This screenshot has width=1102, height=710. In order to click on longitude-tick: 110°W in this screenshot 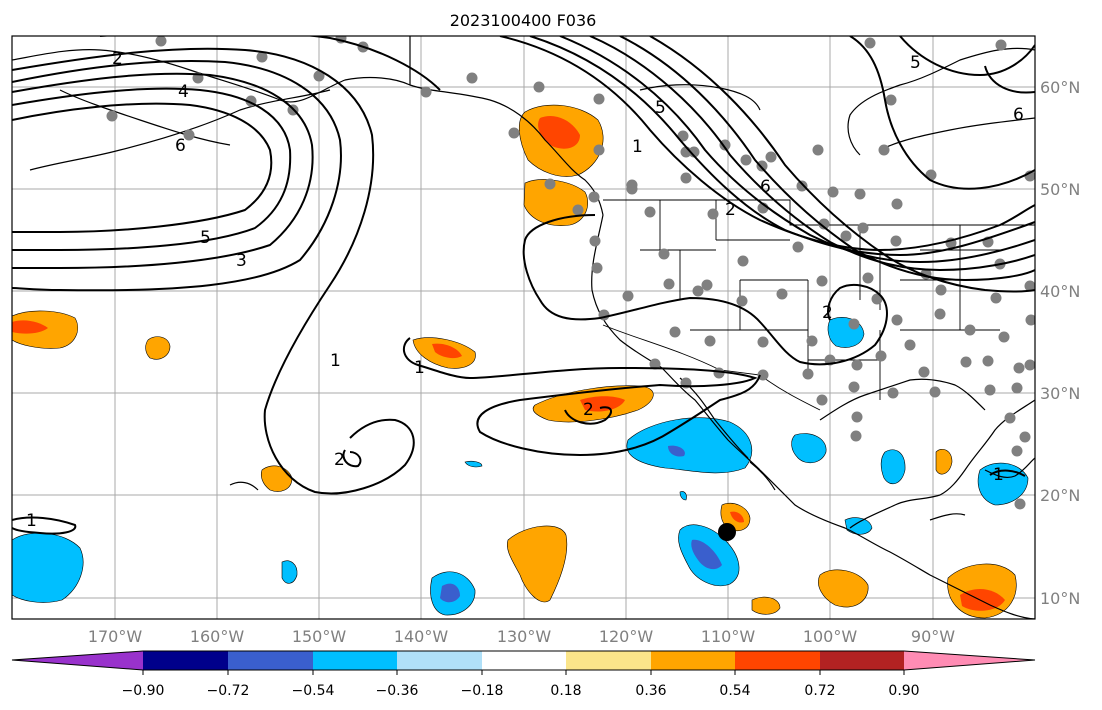, I will do `click(728, 636)`.